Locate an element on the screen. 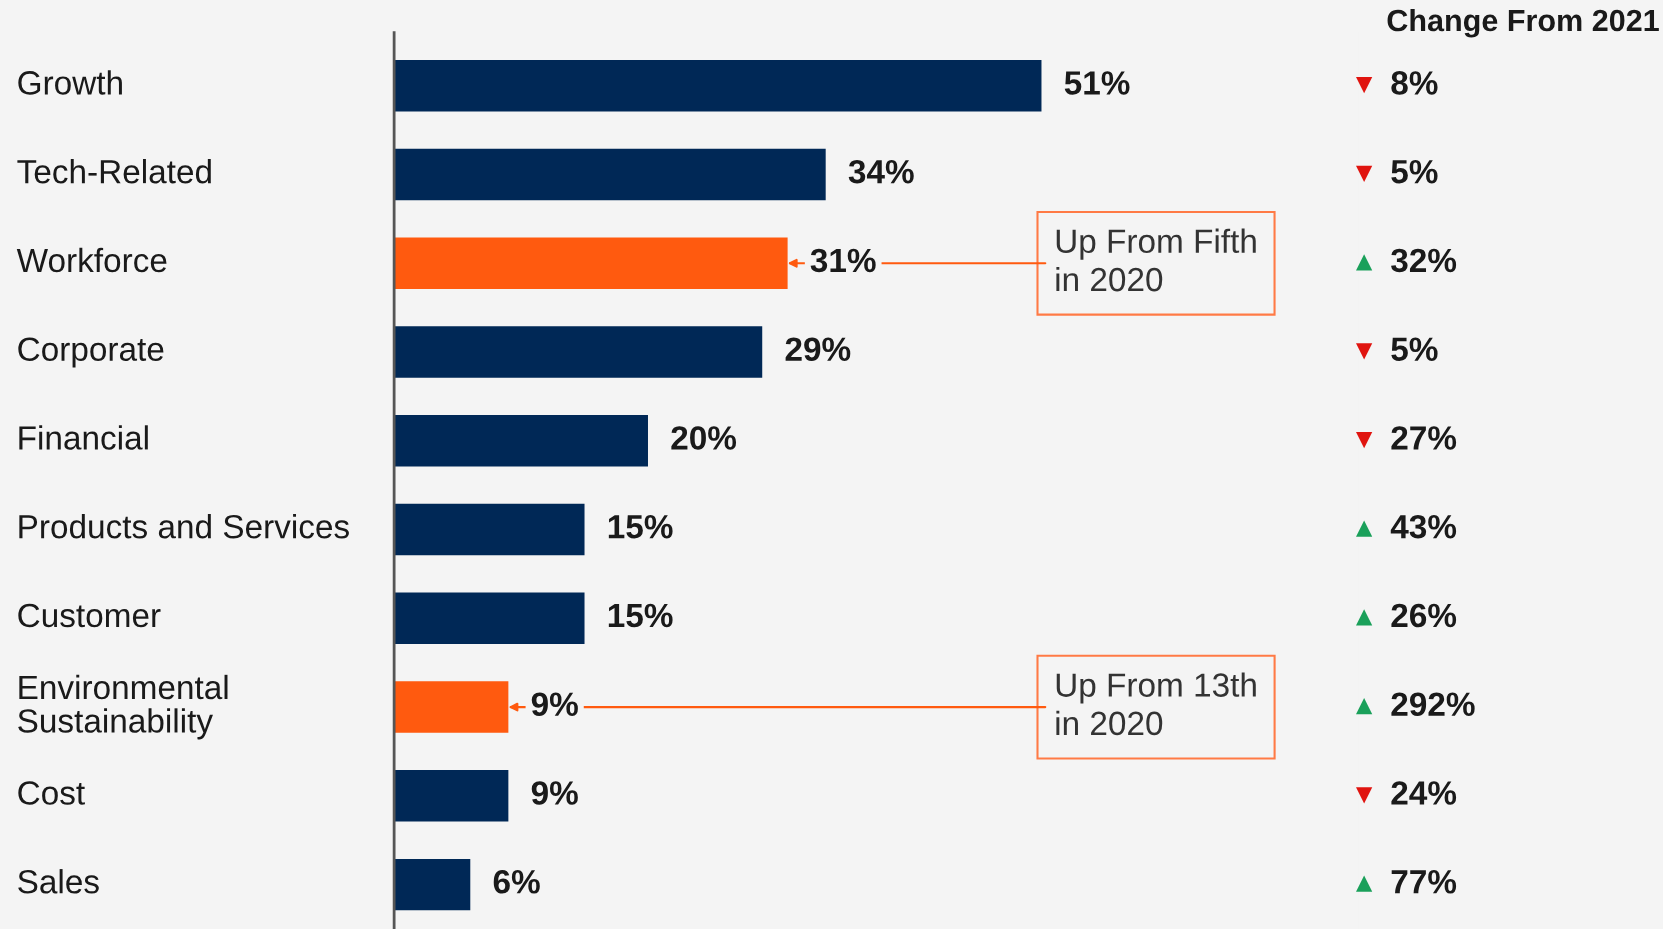 This screenshot has height=929, width=1663. text: ▲ 292% is located at coordinates (1415, 704).